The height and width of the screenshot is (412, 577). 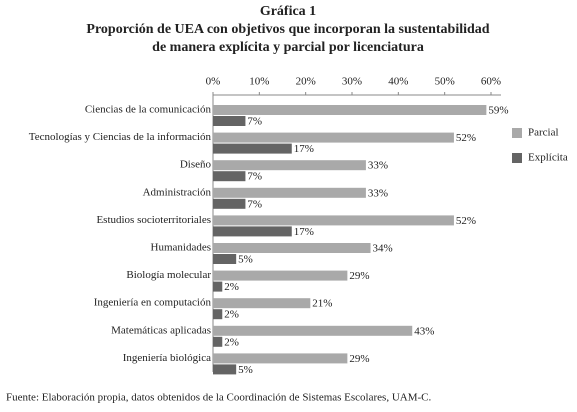 What do you see at coordinates (322, 304) in the screenshot?
I see `value-label: 21%` at bounding box center [322, 304].